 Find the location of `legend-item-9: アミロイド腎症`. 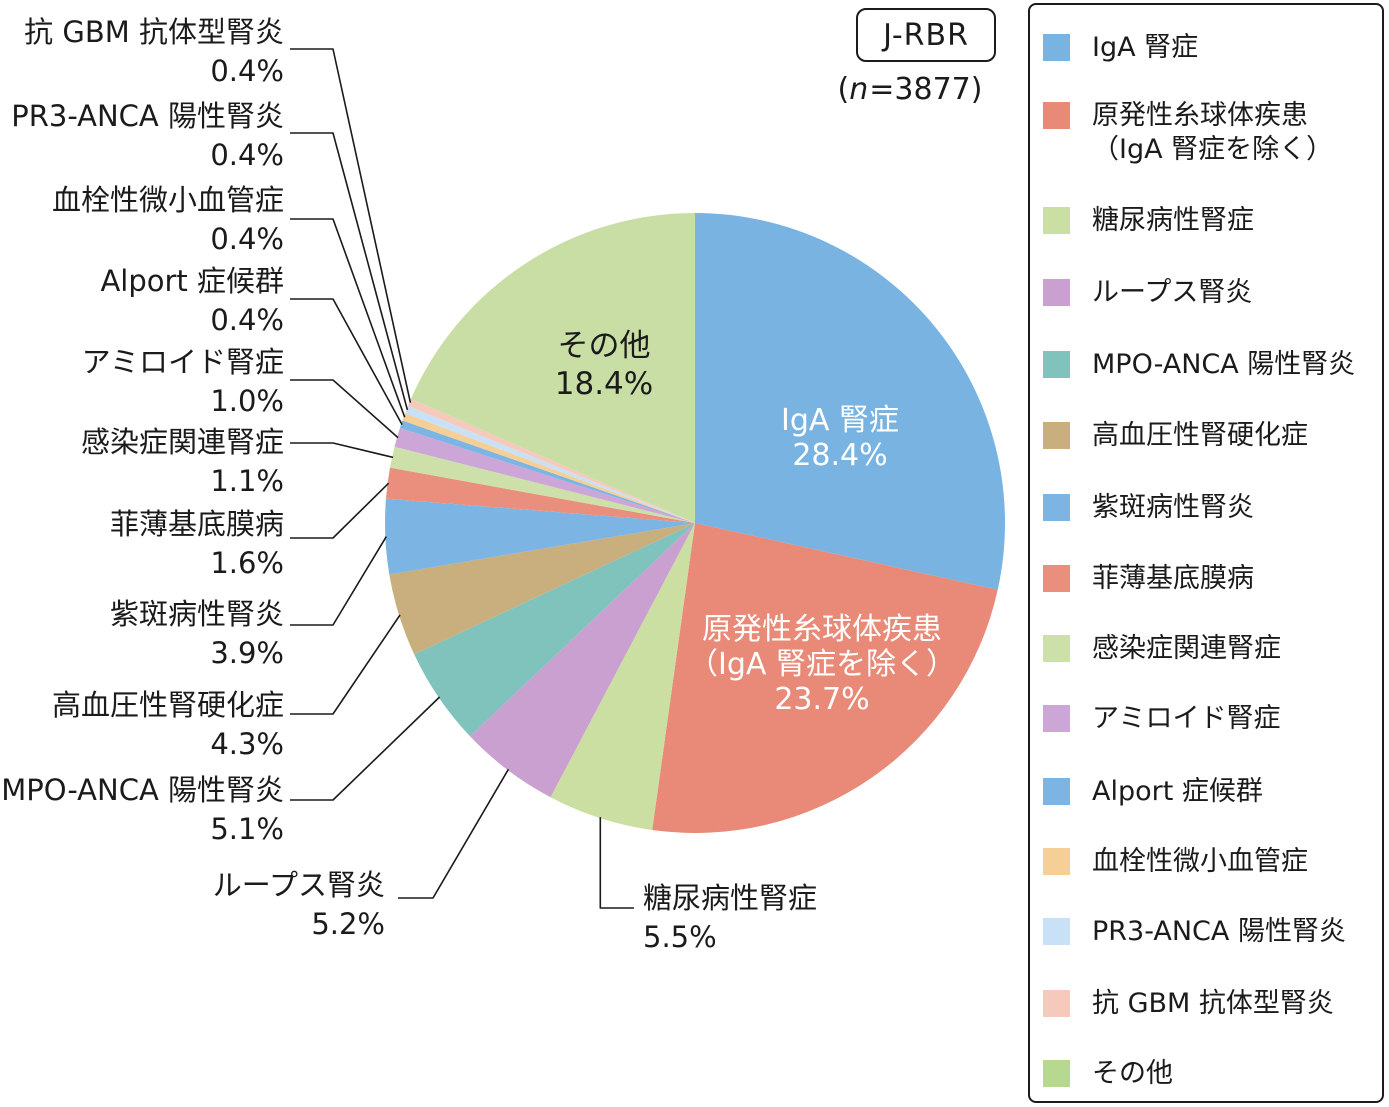

legend-item-9: アミロイド腎症 is located at coordinates (1161, 719).